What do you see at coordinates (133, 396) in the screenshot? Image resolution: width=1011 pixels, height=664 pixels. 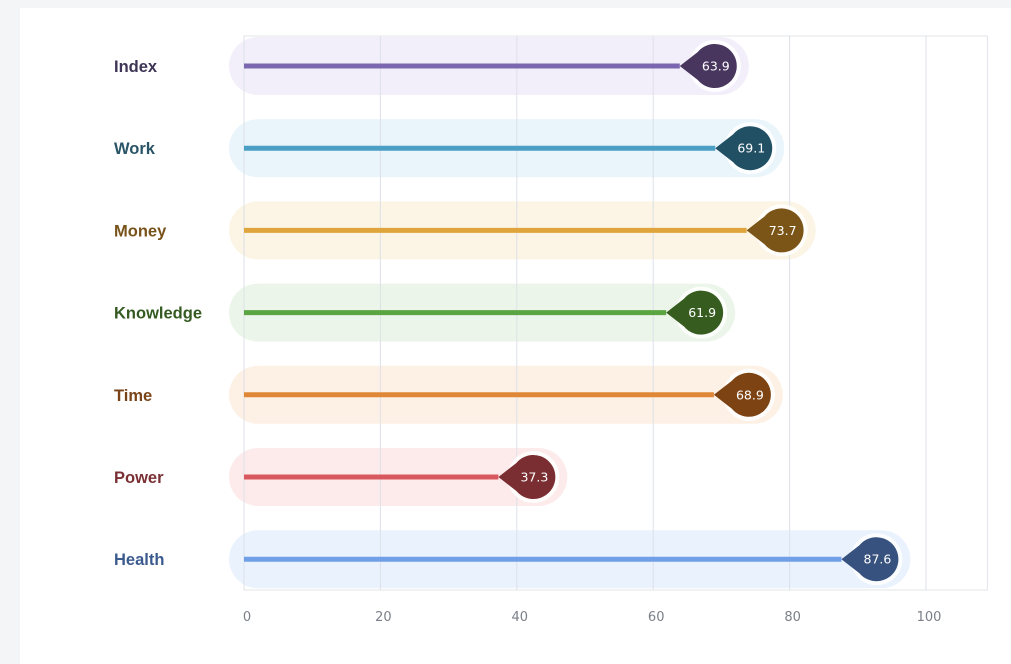 I see `category-label-time: Time` at bounding box center [133, 396].